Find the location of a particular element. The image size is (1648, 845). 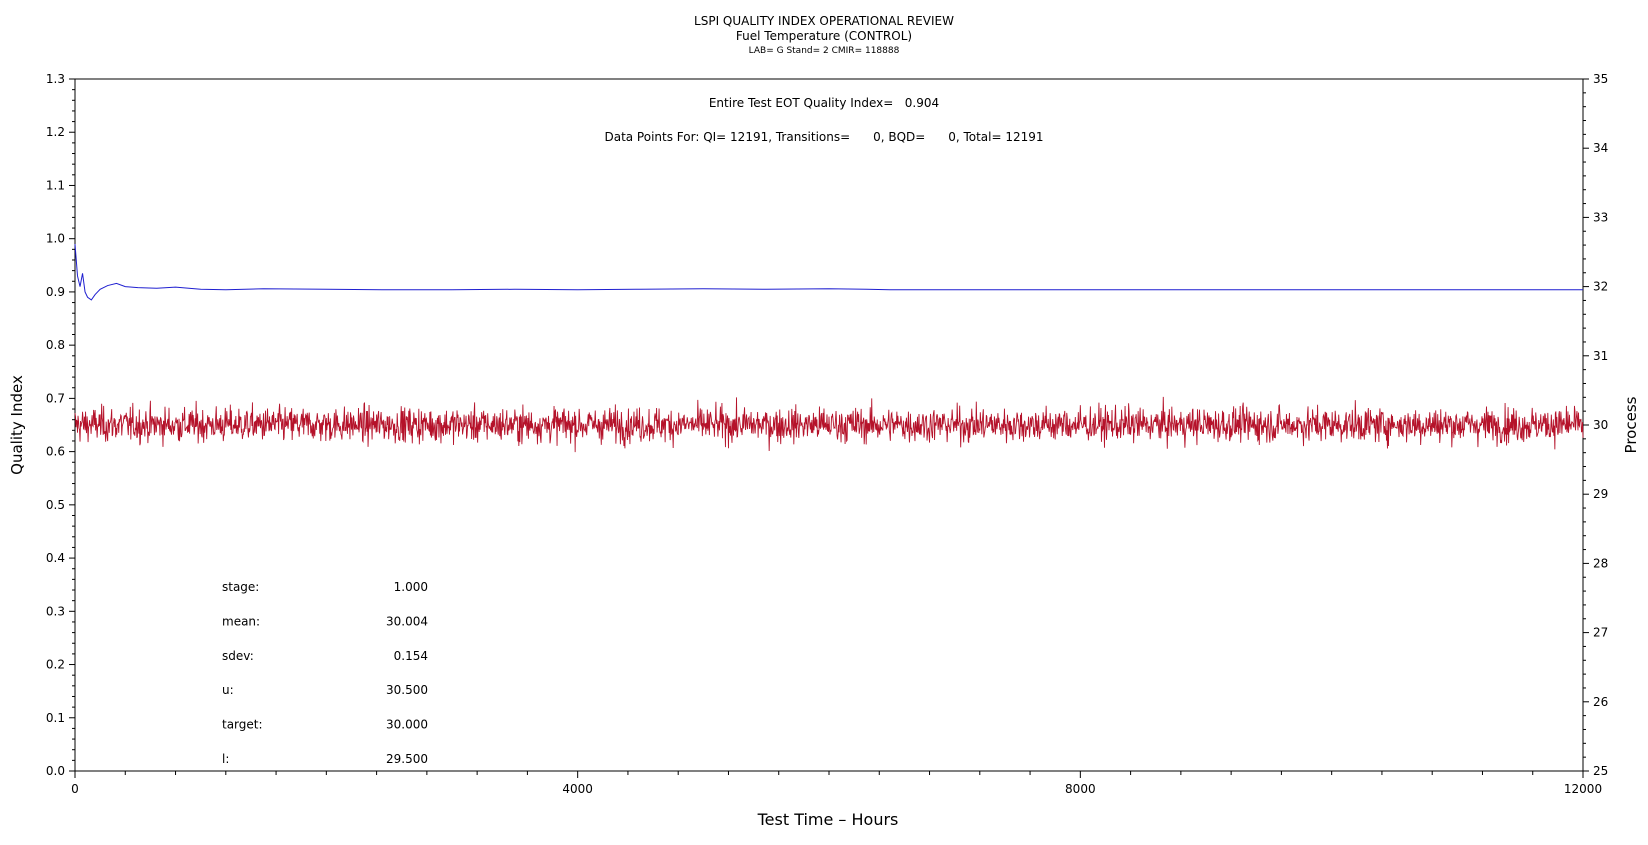

y-axis-right: 25 26 27 28 29 30 31 32 33 34 35 is located at coordinates (1595, 425).